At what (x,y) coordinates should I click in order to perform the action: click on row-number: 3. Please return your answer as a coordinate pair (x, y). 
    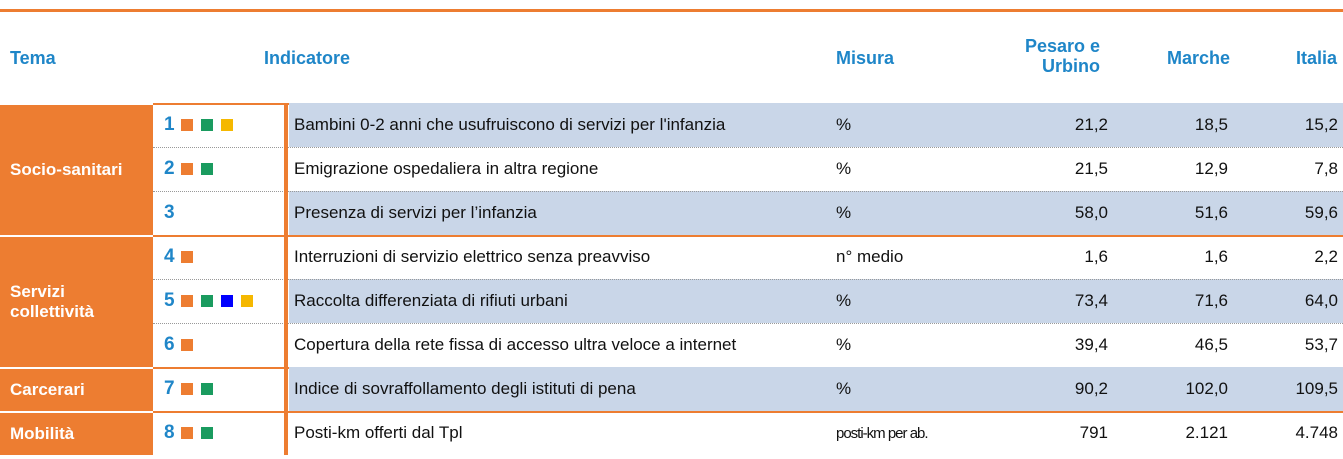
    Looking at the image, I should click on (169, 212).